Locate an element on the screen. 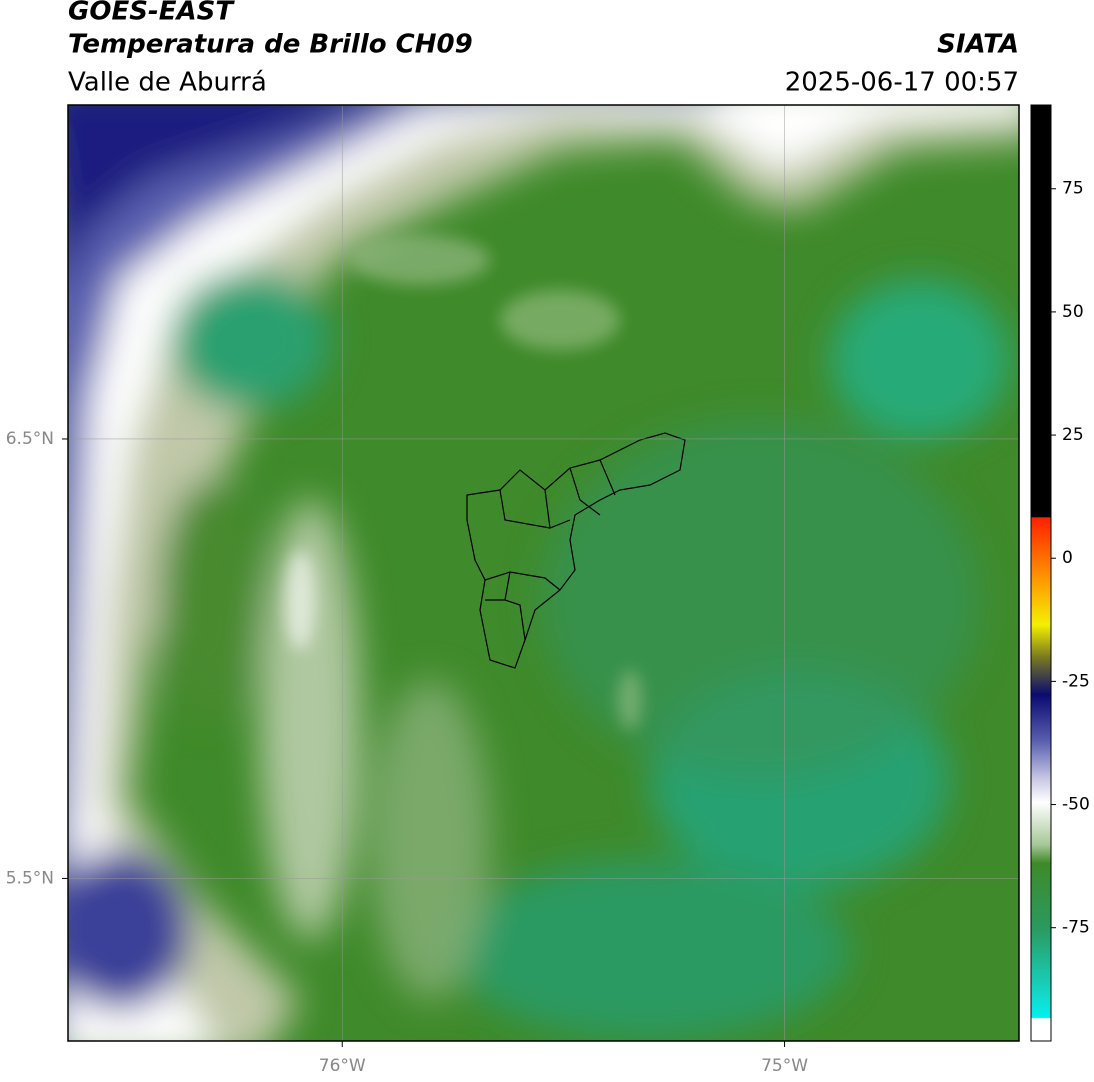 Image resolution: width=1094 pixels, height=1082 pixels. colorbar-tick-label: 0 is located at coordinates (1067, 558).